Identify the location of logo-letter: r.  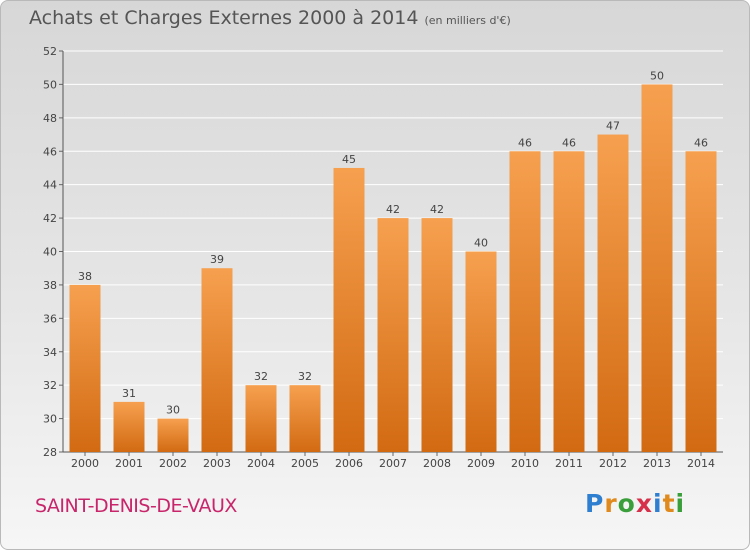
(611, 503).